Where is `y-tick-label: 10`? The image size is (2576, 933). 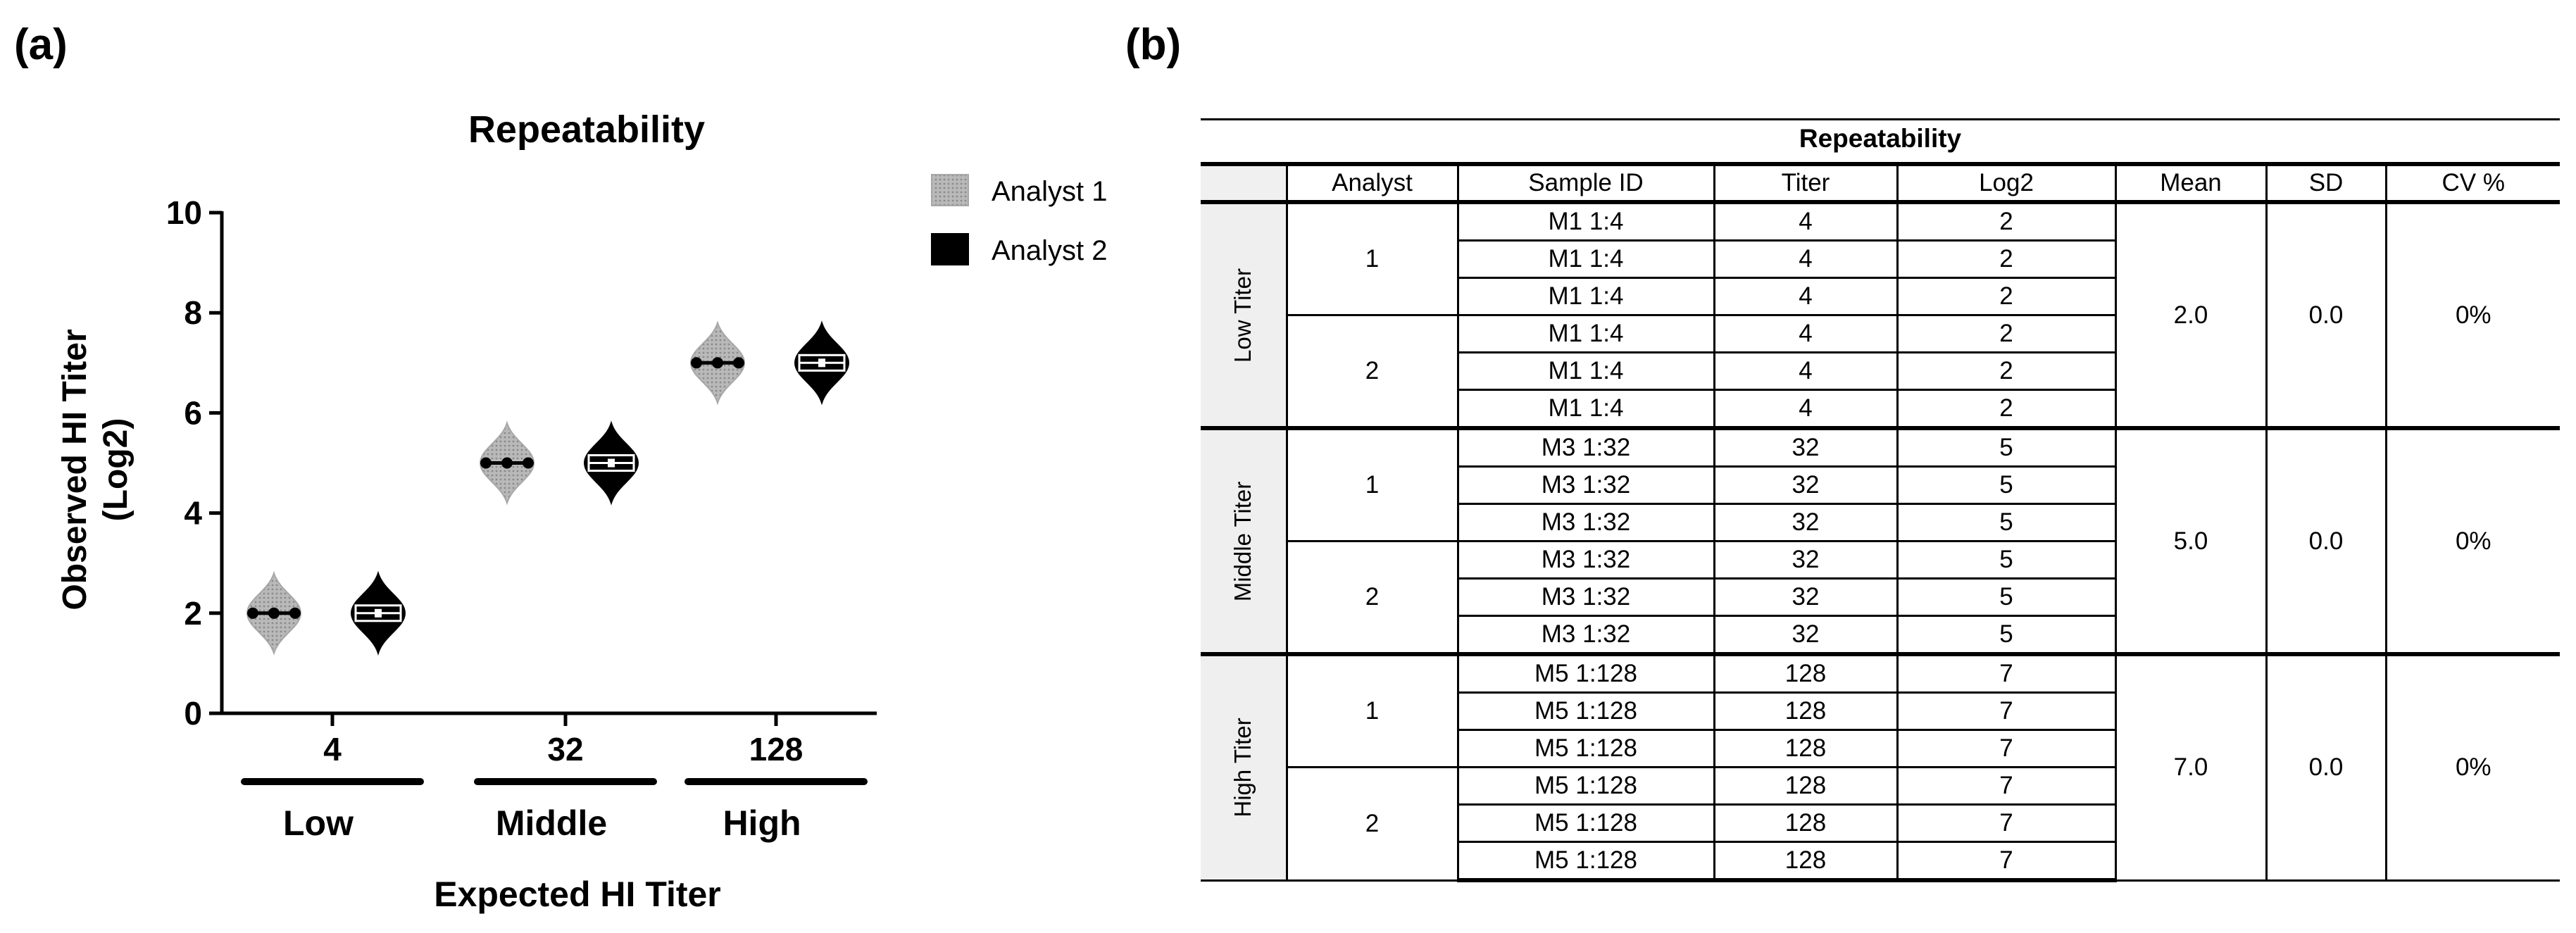
y-tick-label: 10 is located at coordinates (184, 212).